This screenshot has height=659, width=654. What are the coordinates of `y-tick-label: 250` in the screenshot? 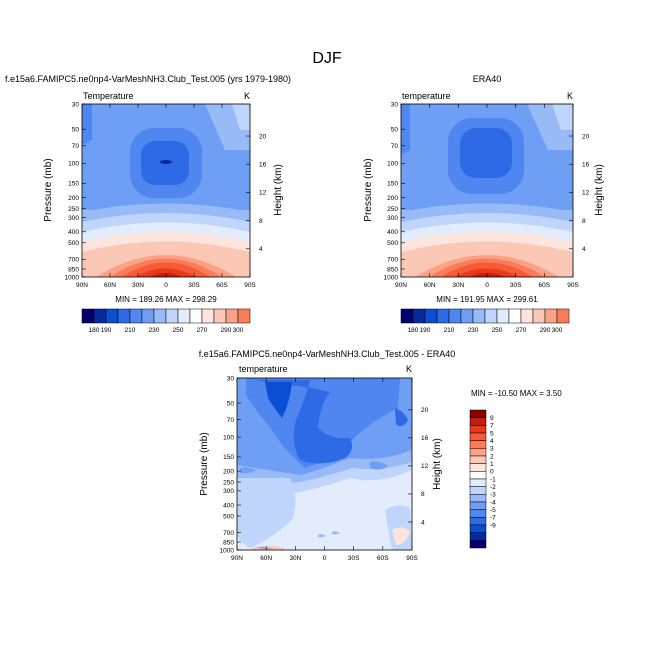 It's located at (228, 482).